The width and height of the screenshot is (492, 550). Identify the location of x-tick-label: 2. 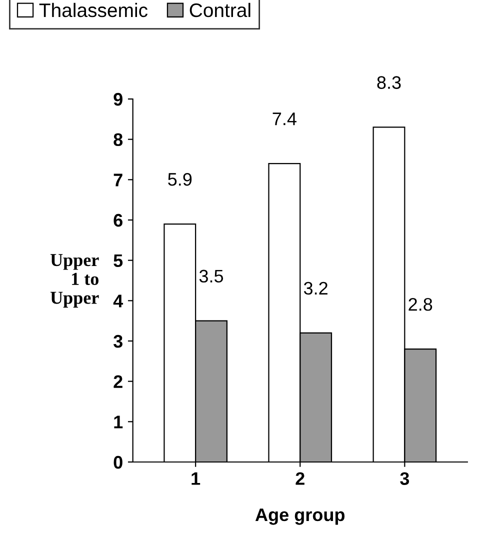
(300, 478).